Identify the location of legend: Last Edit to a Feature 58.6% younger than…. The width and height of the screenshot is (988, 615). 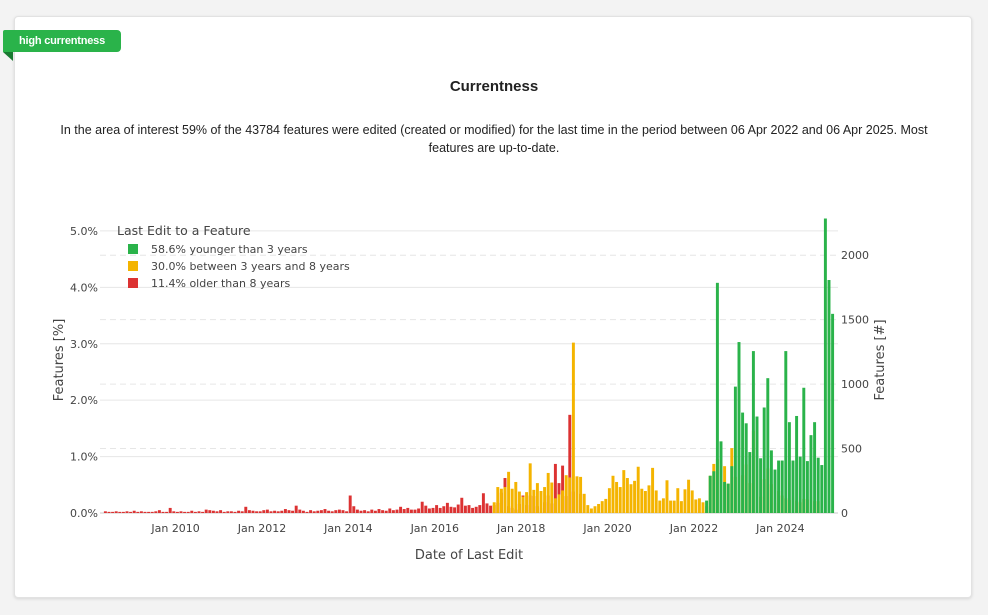
(233, 256).